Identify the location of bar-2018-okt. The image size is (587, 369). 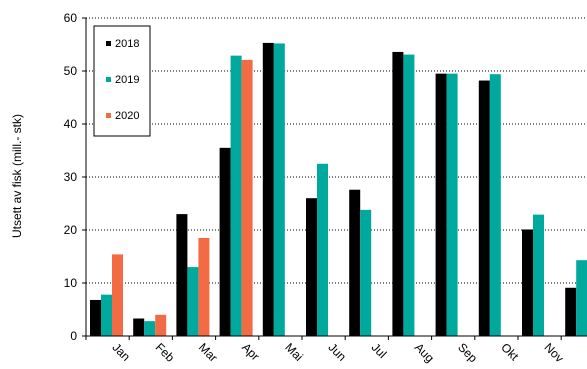
(484, 208).